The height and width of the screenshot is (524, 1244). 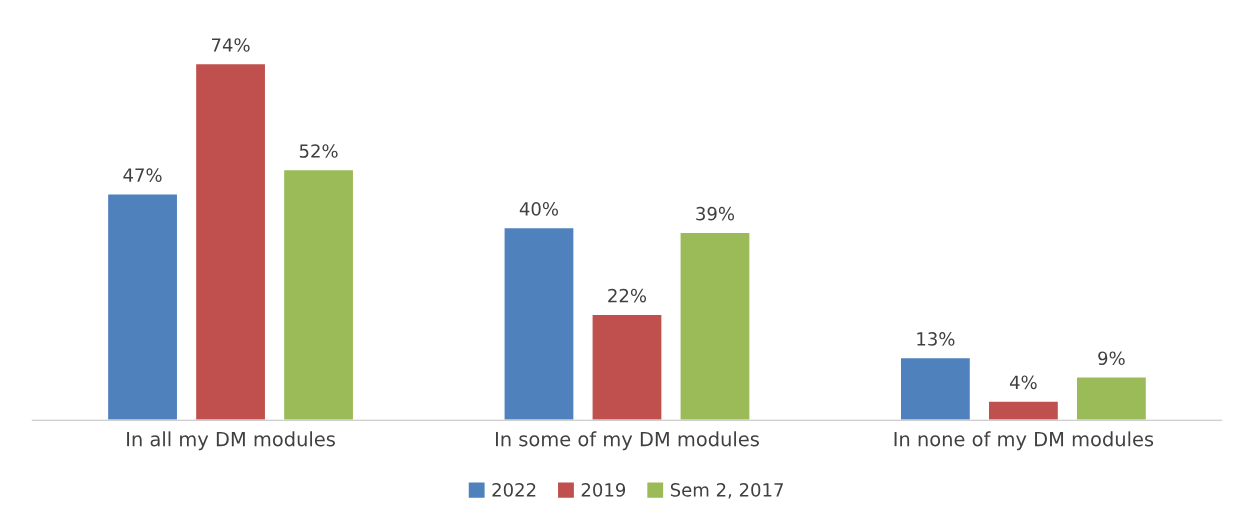 I want to click on x-tick-label: In none of my DM modules, so click(x=1024, y=441).